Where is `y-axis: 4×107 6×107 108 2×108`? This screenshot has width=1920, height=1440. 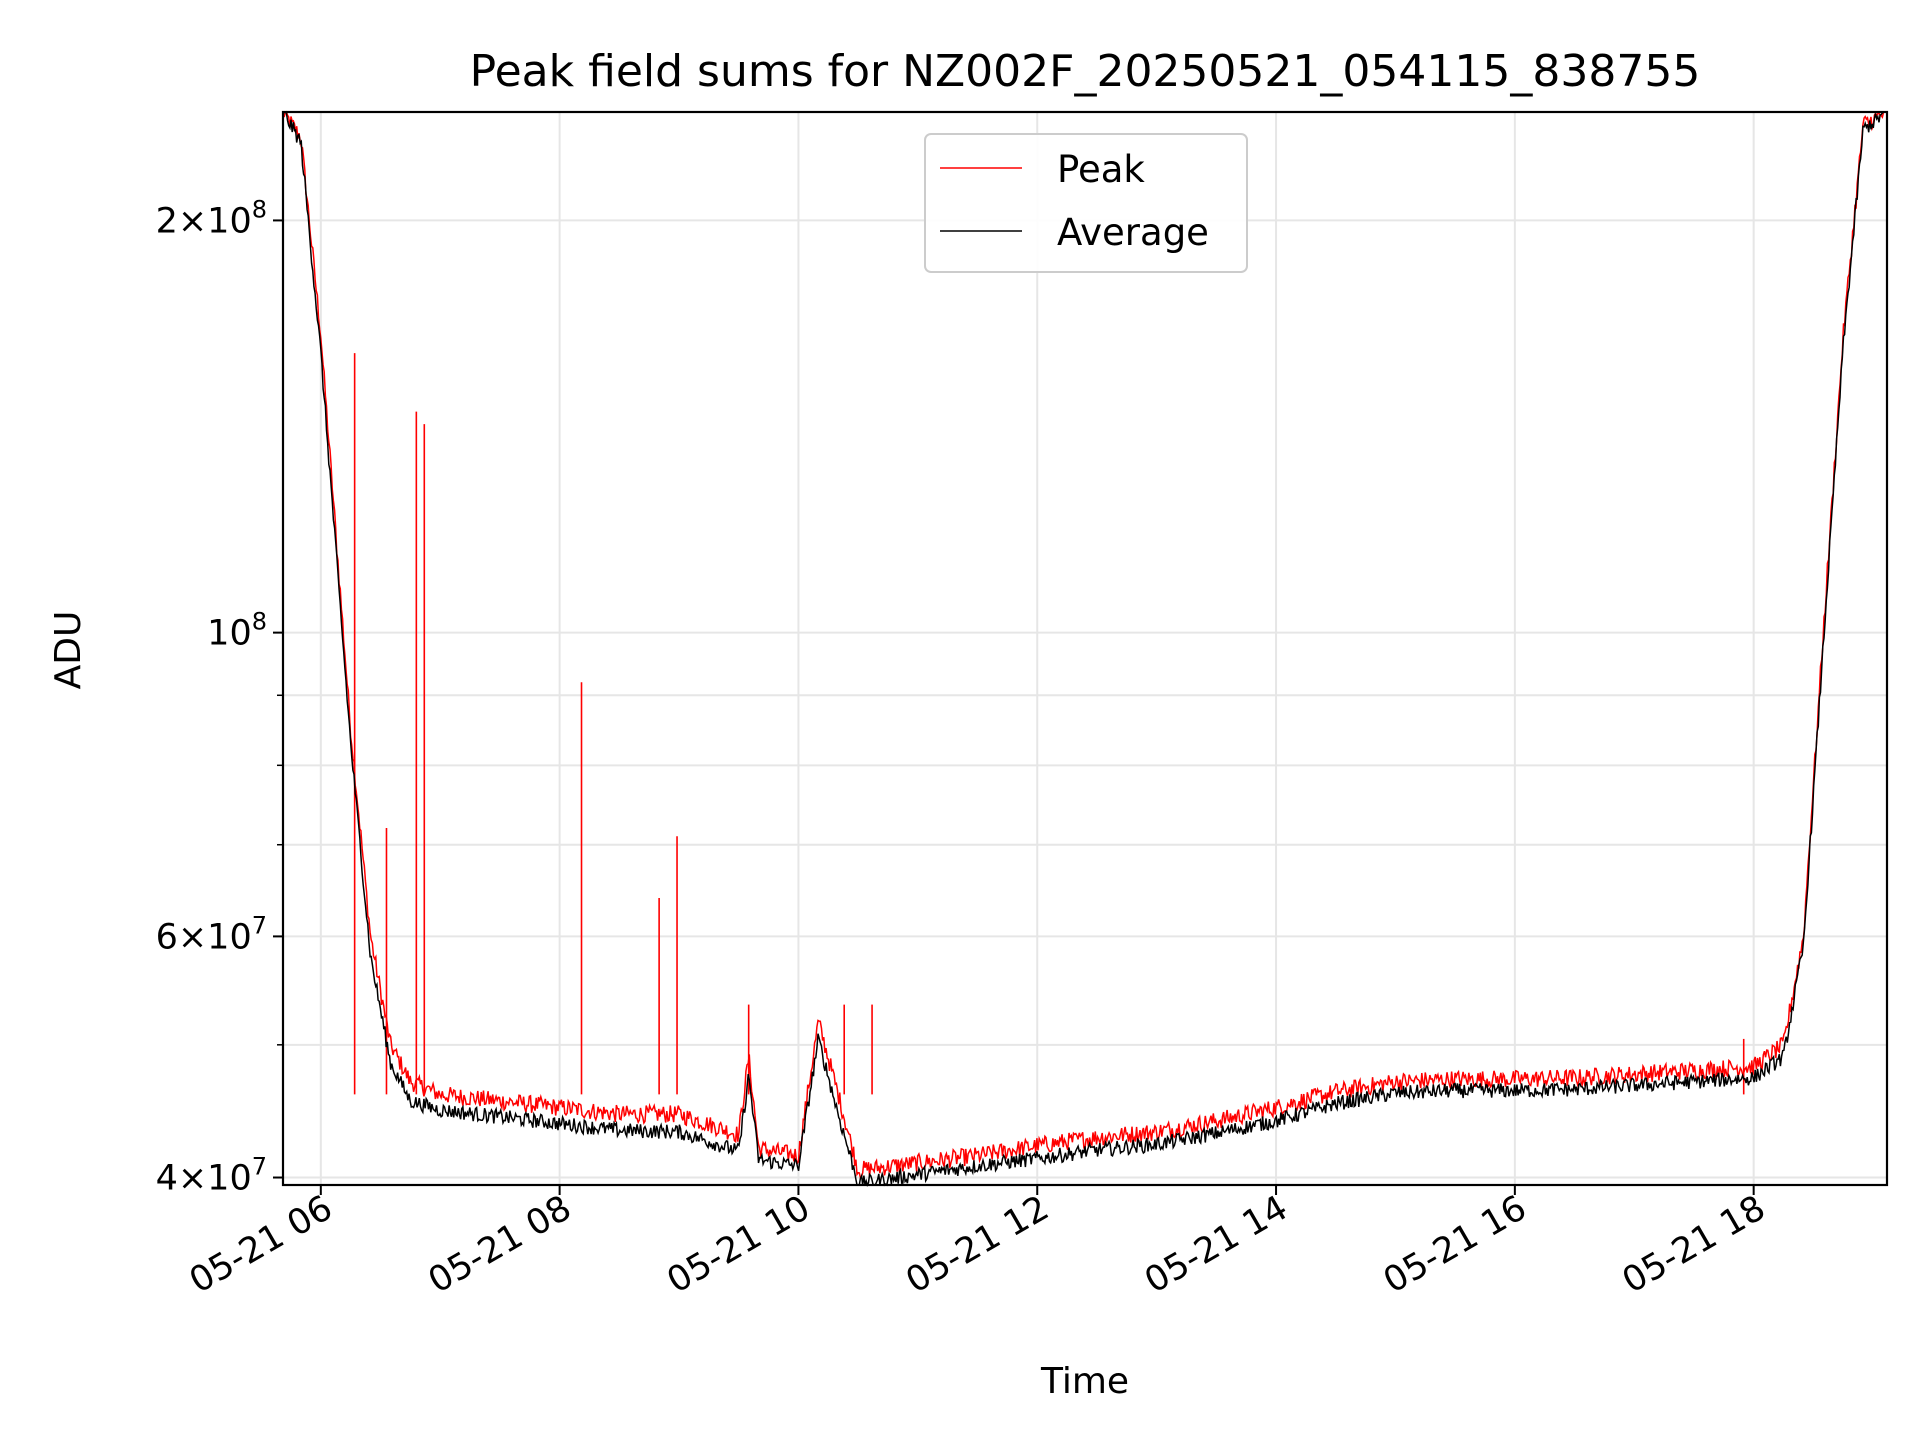
y-axis: 4×107 6×107 108 2×108 is located at coordinates (219, 697).